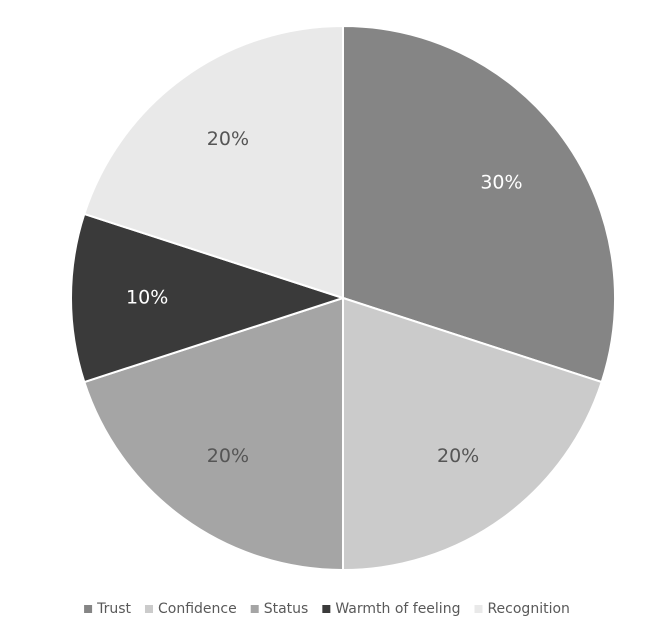 The width and height of the screenshot is (654, 625). What do you see at coordinates (501, 182) in the screenshot?
I see `data-label-trust: 30%` at bounding box center [501, 182].